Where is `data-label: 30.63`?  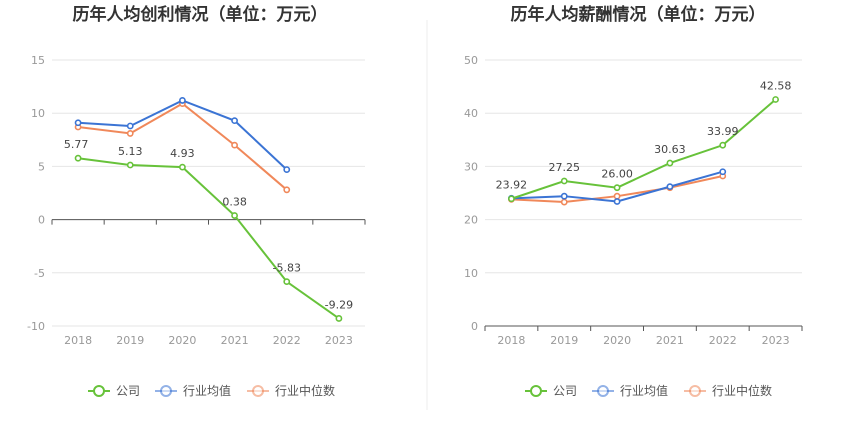 data-label: 30.63 is located at coordinates (670, 149).